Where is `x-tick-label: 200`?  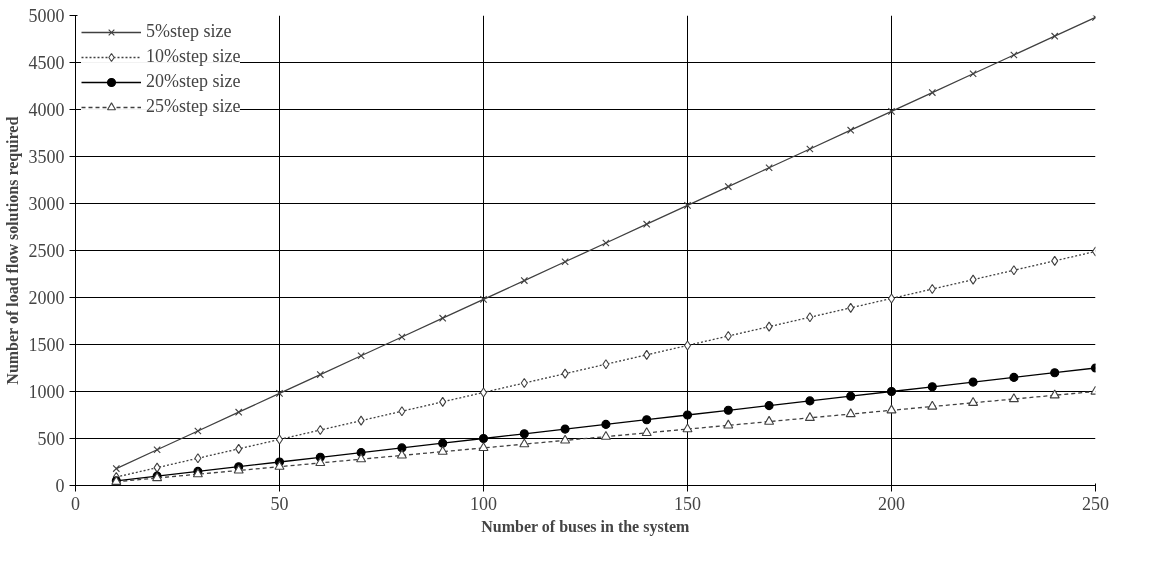 x-tick-label: 200 is located at coordinates (891, 503).